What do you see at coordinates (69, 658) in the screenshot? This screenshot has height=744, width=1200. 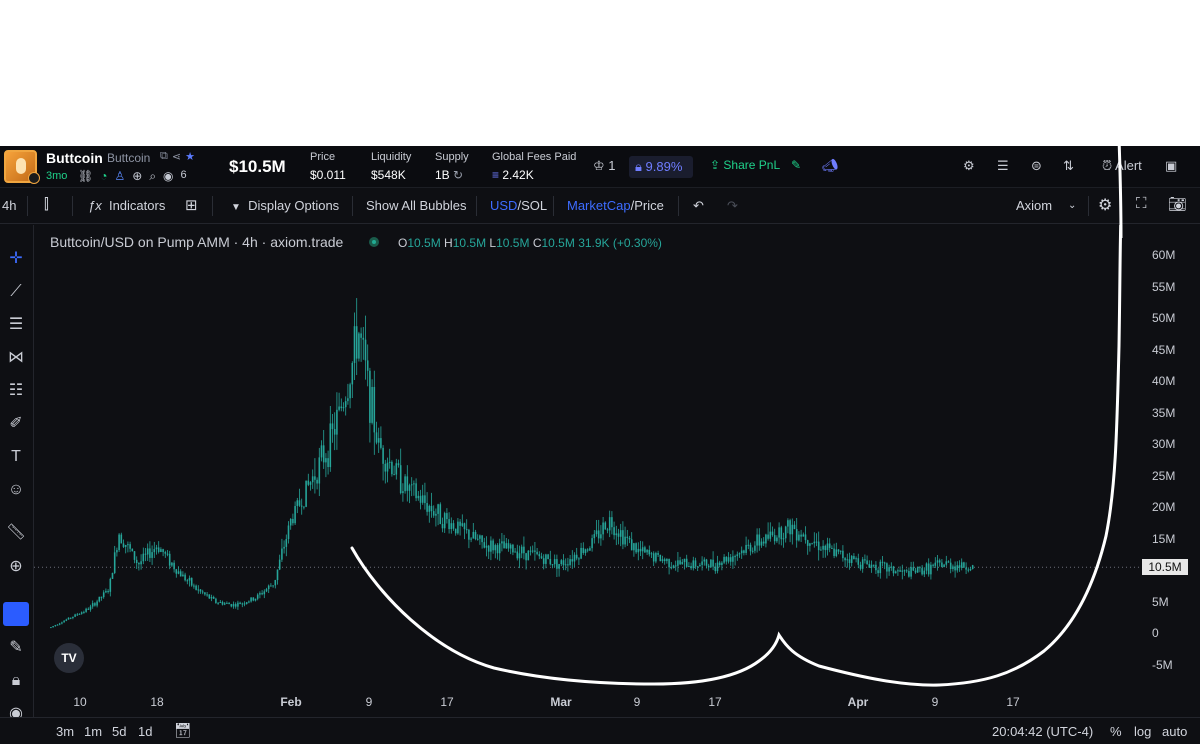 I see `tradingview-logo: TV` at bounding box center [69, 658].